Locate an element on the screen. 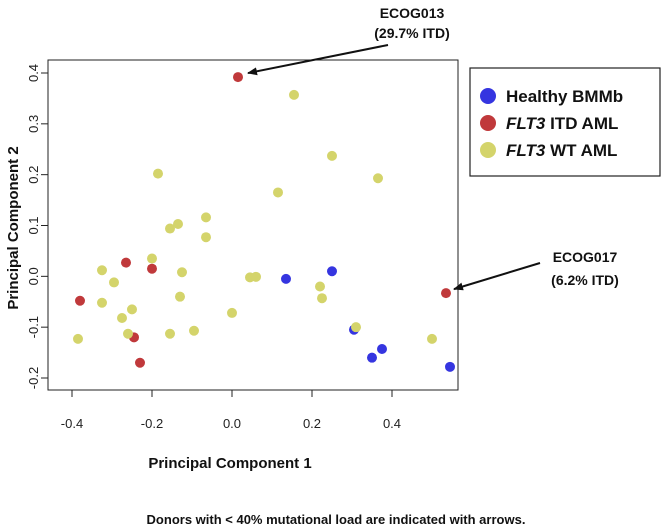 Image resolution: width=672 pixels, height=532 pixels. x-axis: -0.4 -0.2 0.0 0.2 0.4 is located at coordinates (231, 410).